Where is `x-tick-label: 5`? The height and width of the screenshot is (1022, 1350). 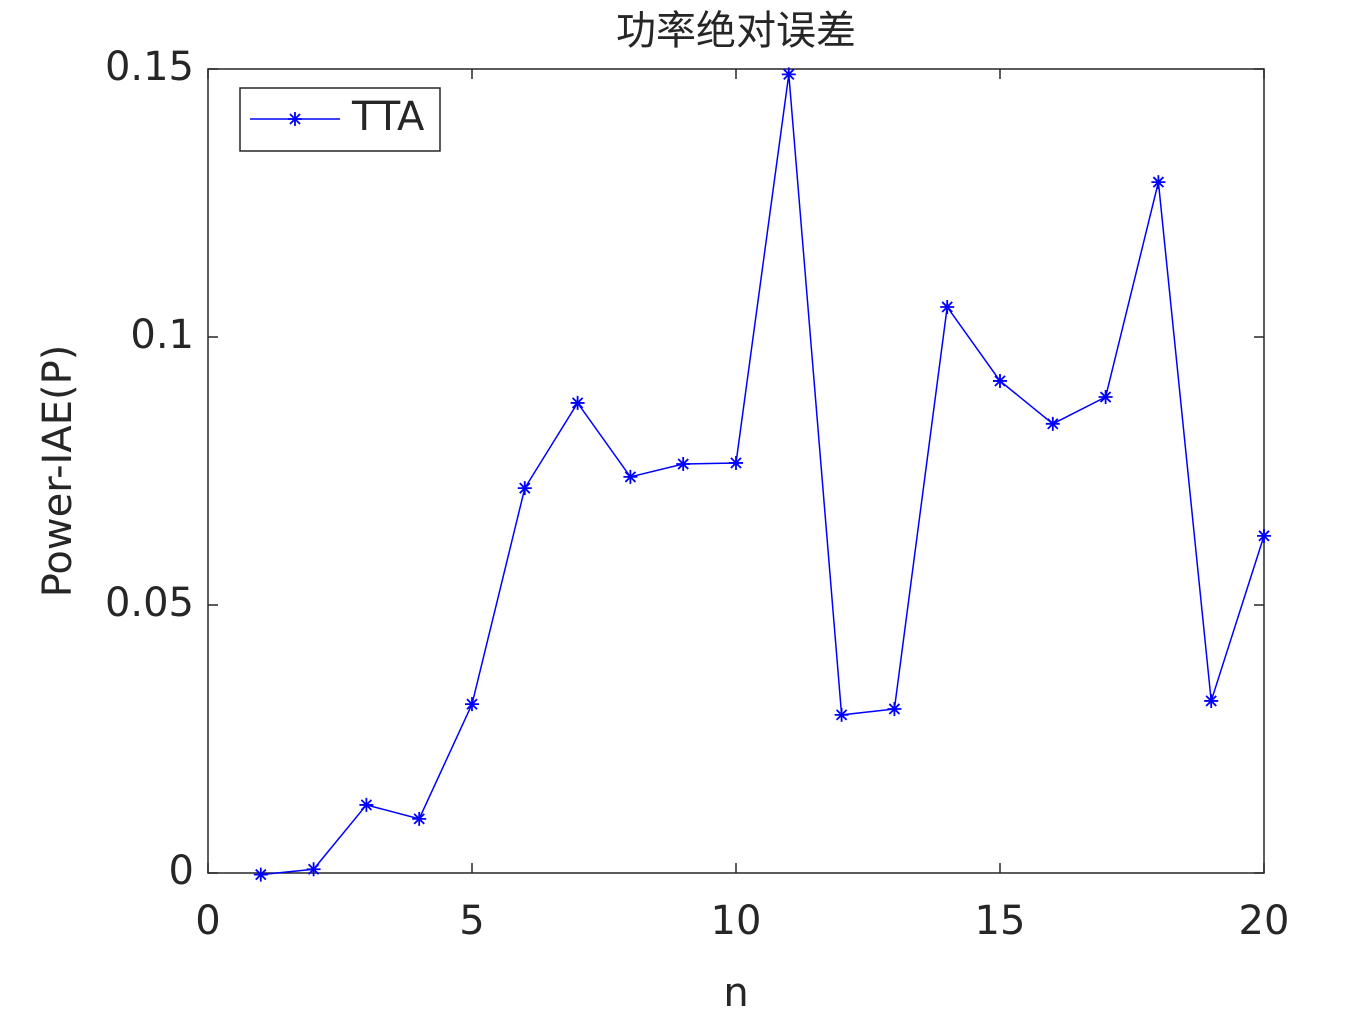 x-tick-label: 5 is located at coordinates (471, 921).